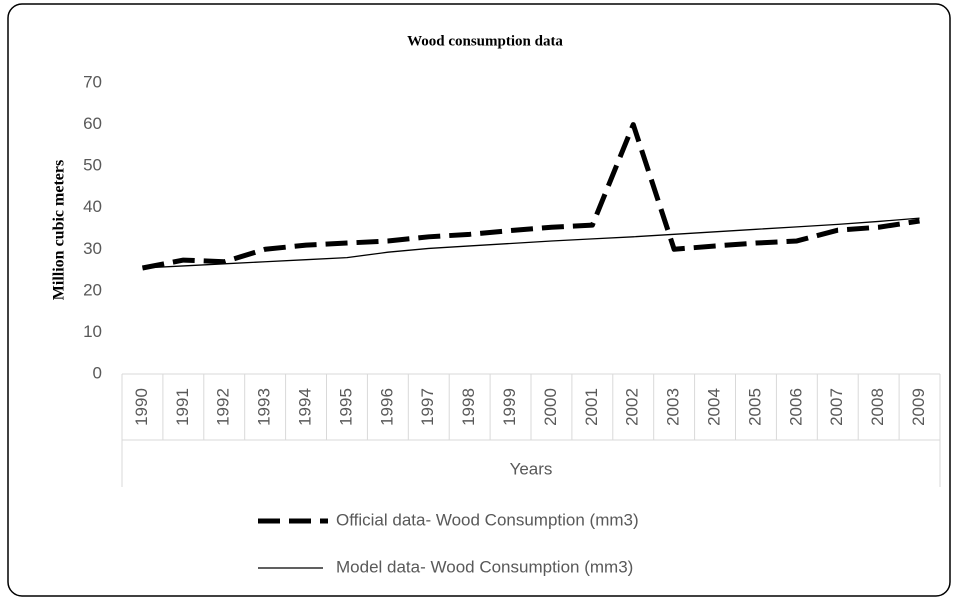  I want to click on y-tick-label: 10, so click(92, 331).